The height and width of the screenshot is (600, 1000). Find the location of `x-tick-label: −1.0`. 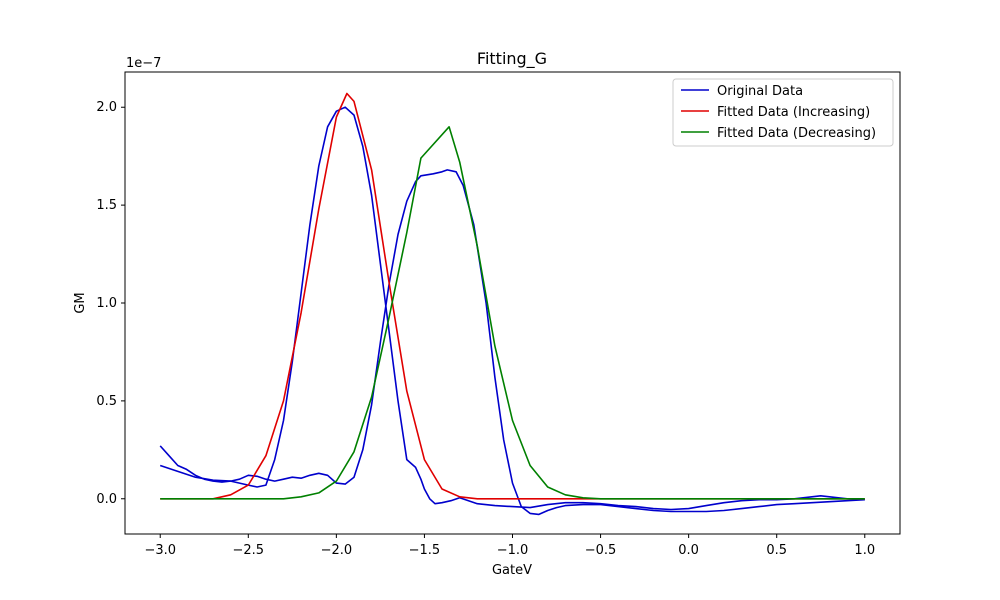

x-tick-label: −1.0 is located at coordinates (513, 550).